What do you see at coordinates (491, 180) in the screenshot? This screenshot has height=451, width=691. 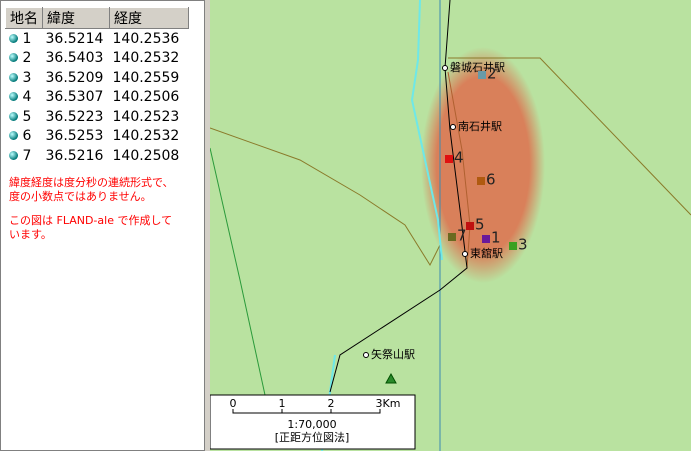 I see `point-label: 6` at bounding box center [491, 180].